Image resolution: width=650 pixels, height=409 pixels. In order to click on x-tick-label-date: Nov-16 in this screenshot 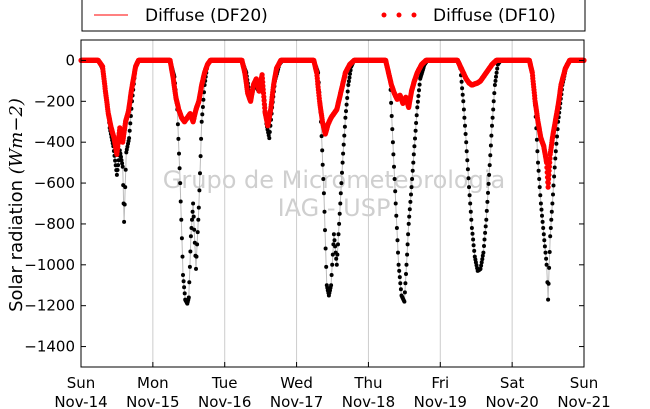, I will do `click(224, 401)`.